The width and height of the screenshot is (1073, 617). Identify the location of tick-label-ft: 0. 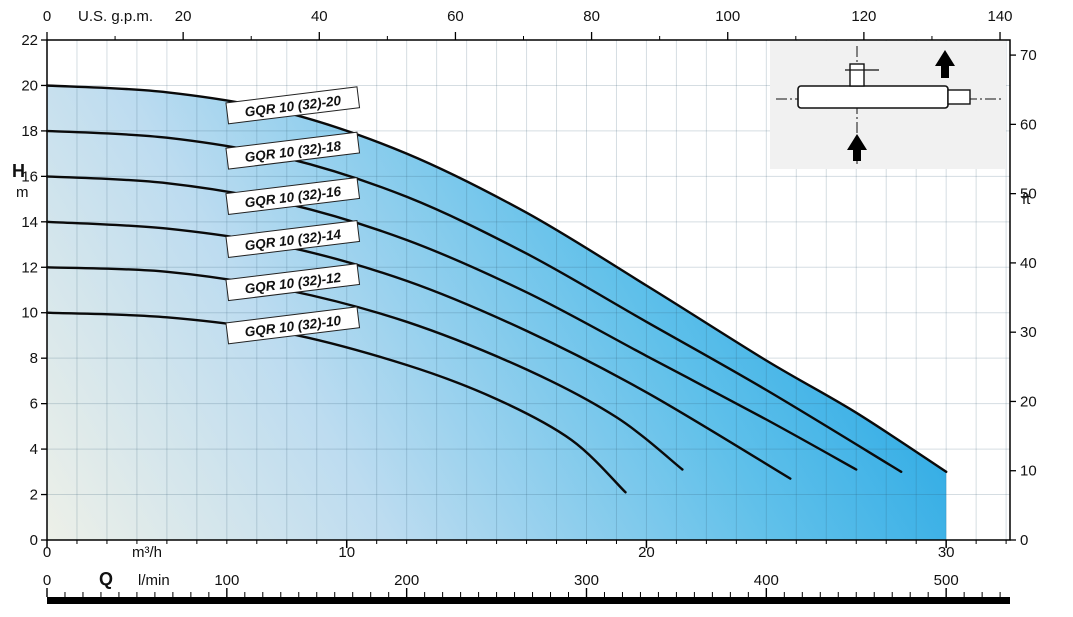
(1024, 540).